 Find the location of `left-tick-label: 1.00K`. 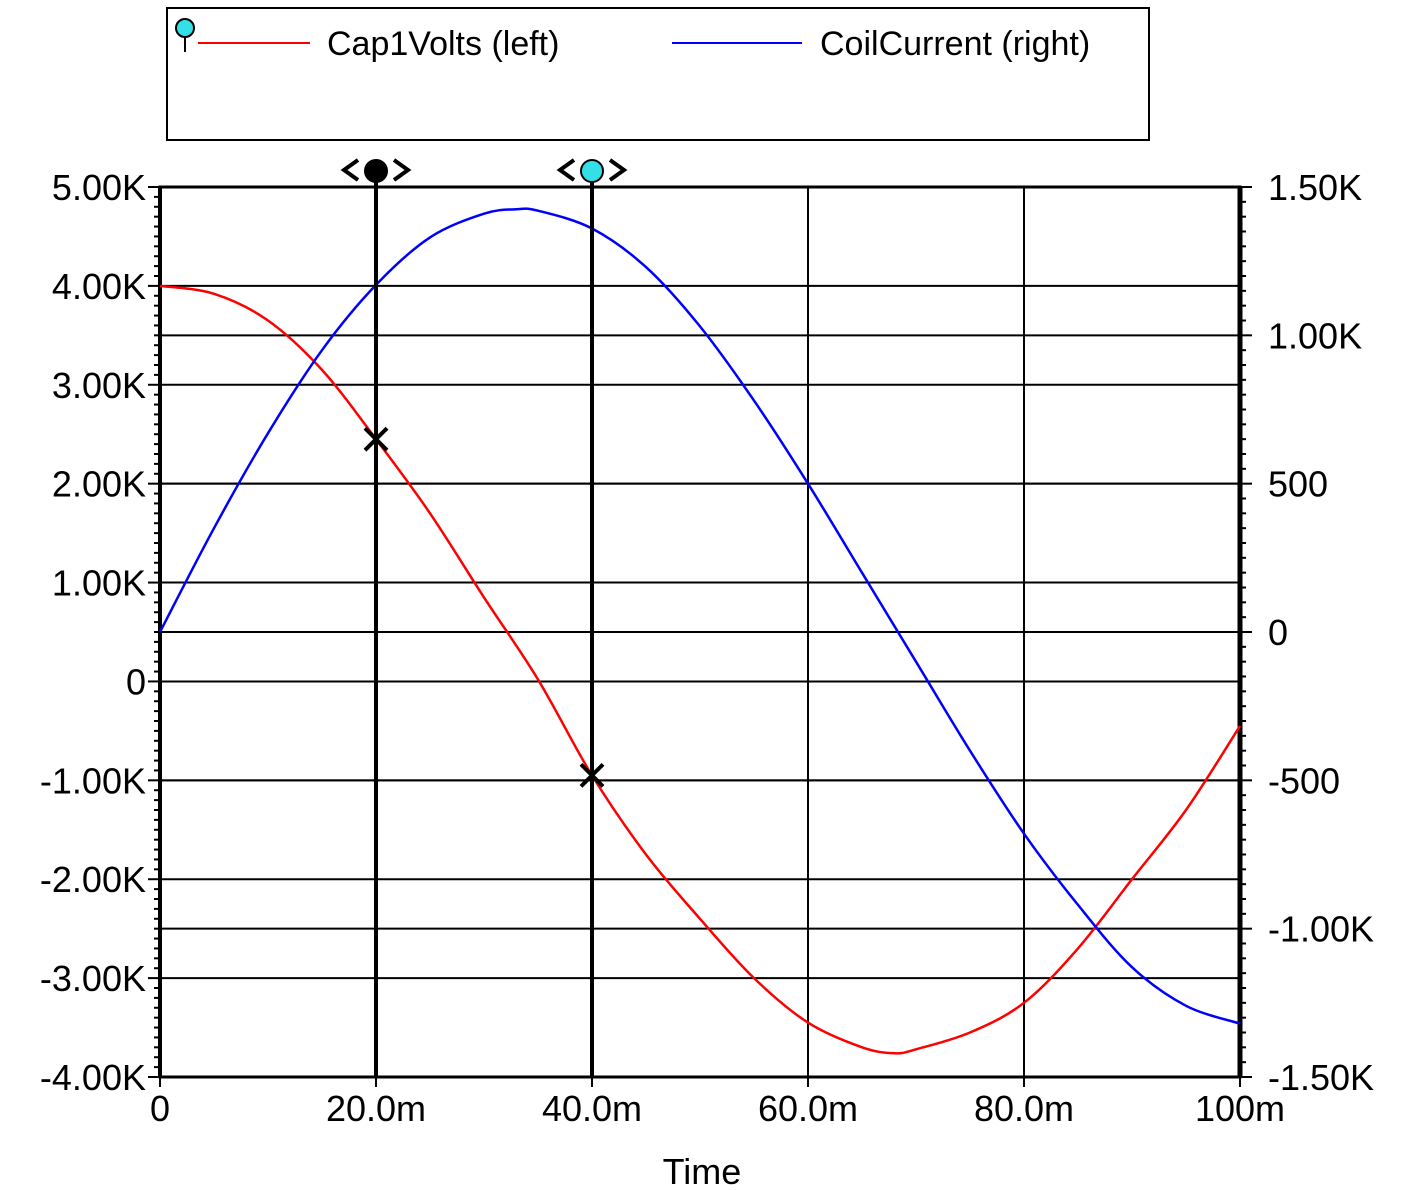

left-tick-label: 1.00K is located at coordinates (99, 583).